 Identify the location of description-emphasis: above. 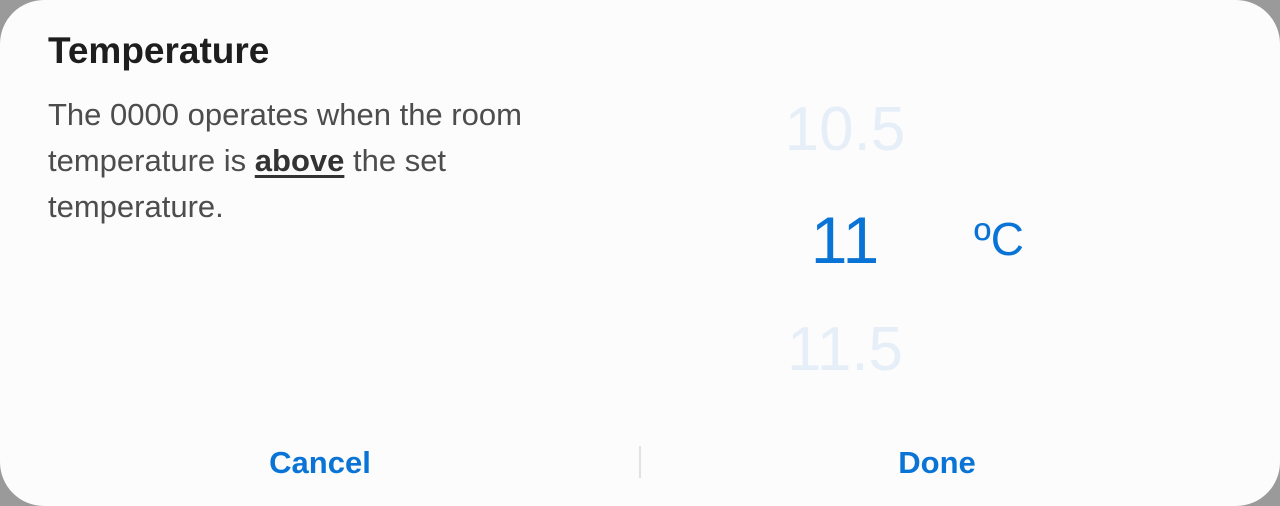
(299, 160).